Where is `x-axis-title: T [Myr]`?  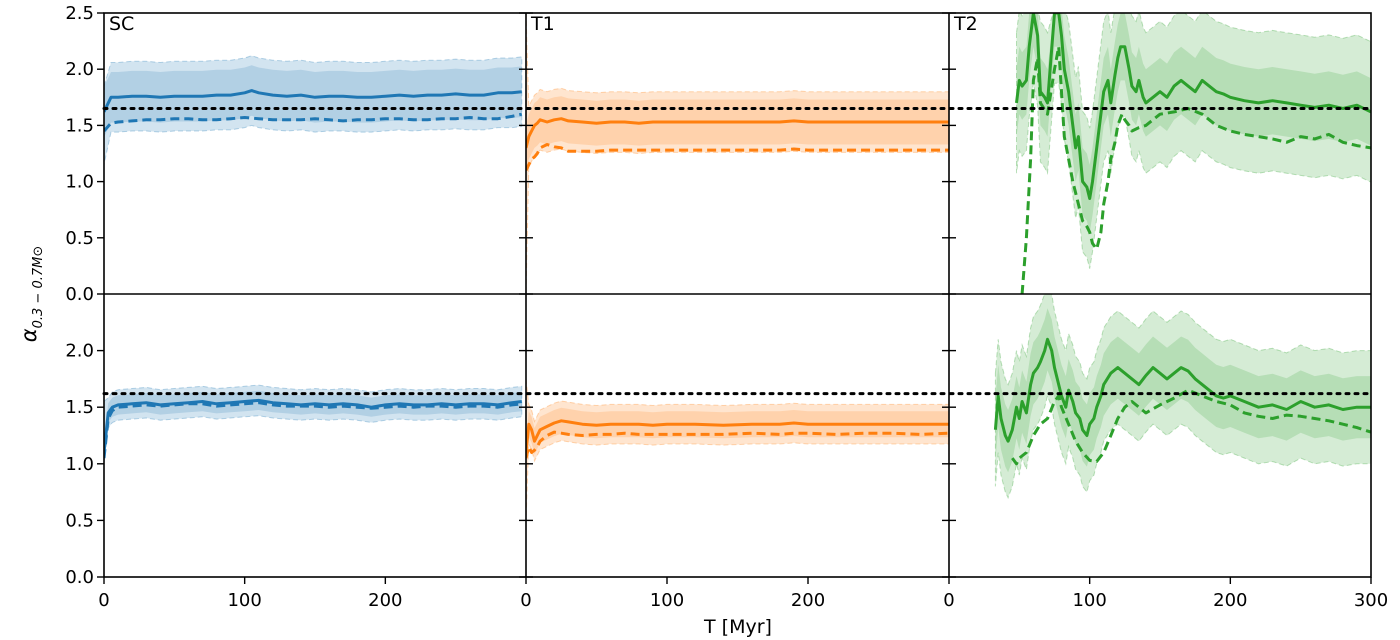 x-axis-title: T [Myr] is located at coordinates (737, 627).